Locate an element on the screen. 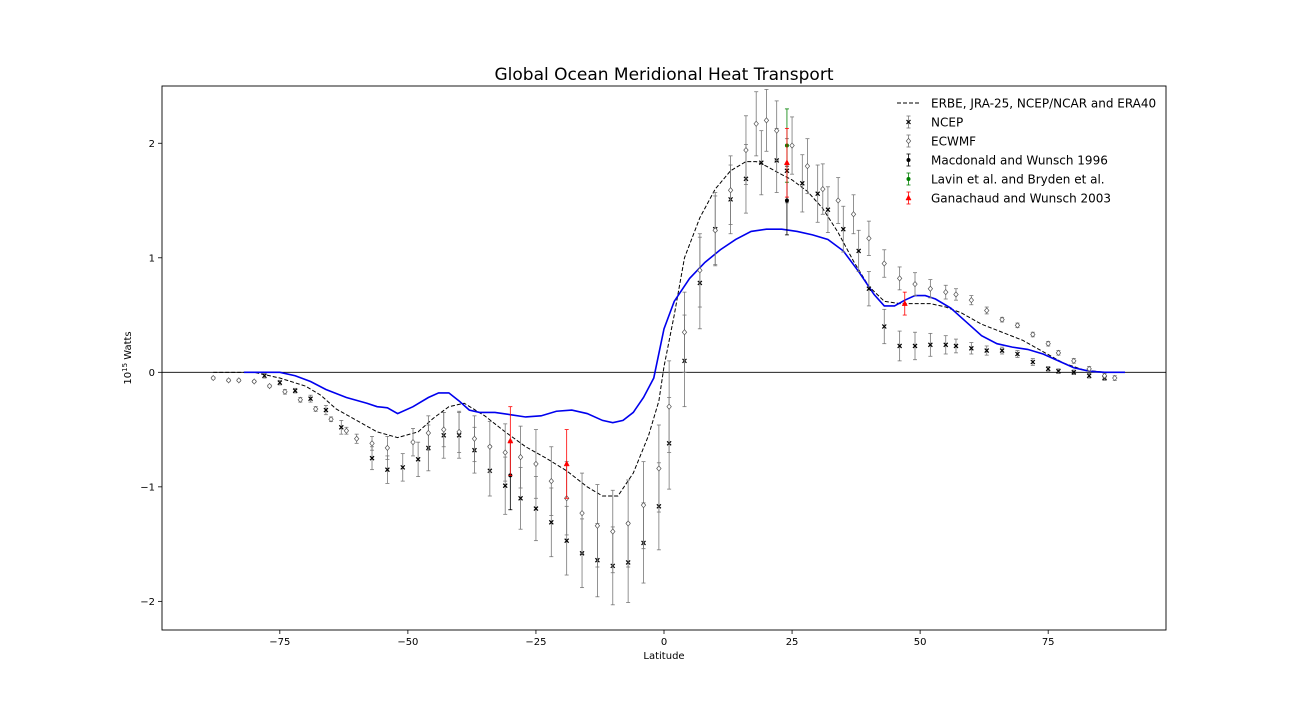 The image size is (1296, 720). legend-marker-ncep is located at coordinates (908, 122).